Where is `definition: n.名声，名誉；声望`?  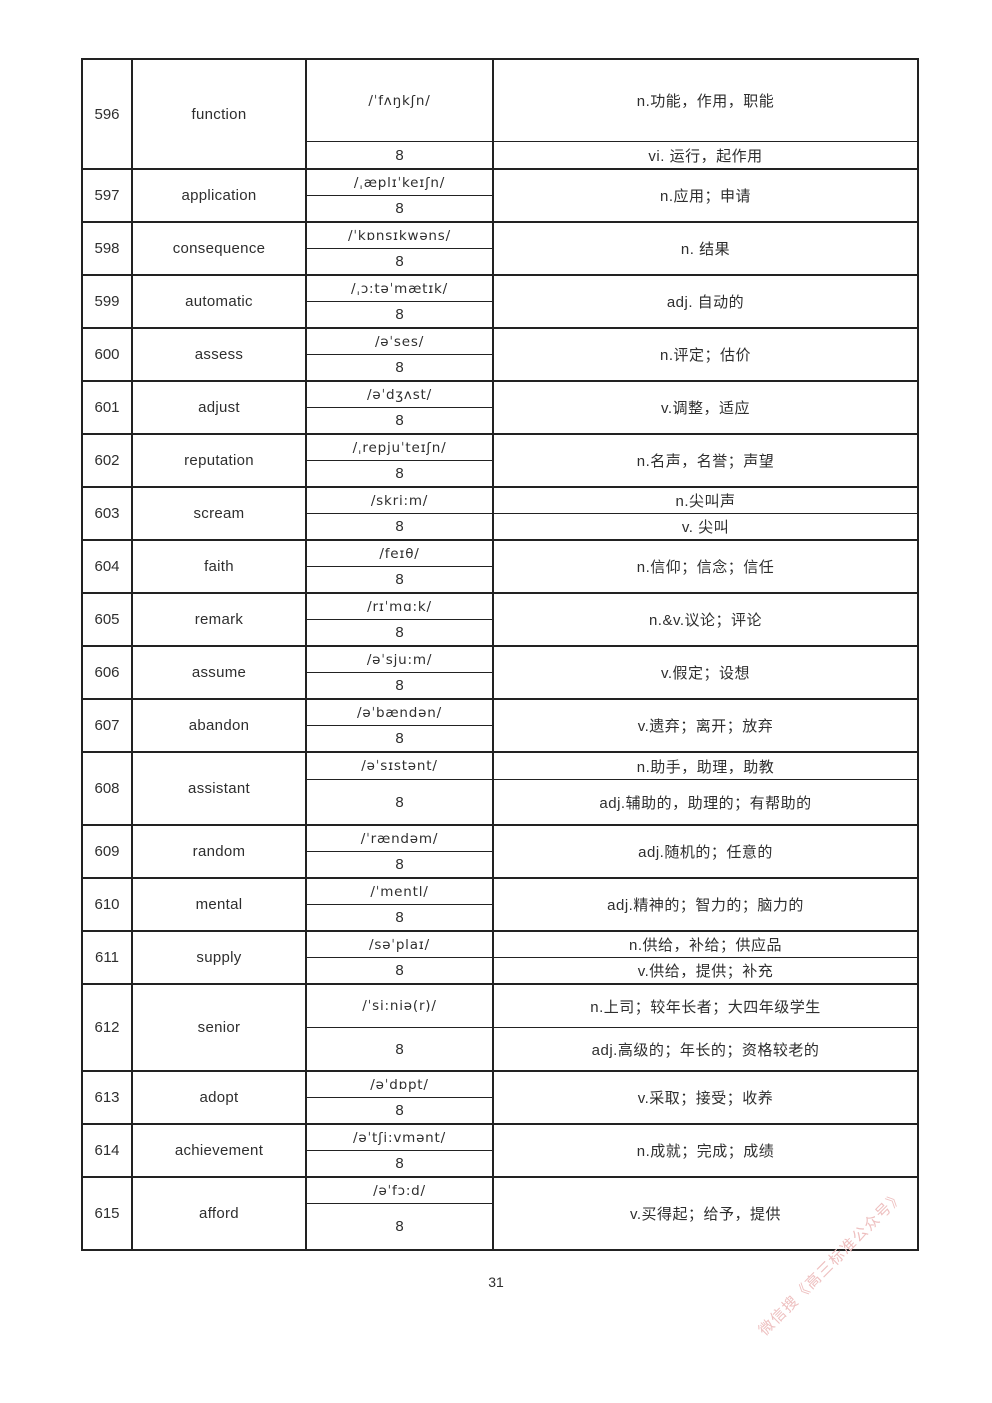 definition: n.名声，名誉；声望 is located at coordinates (705, 461).